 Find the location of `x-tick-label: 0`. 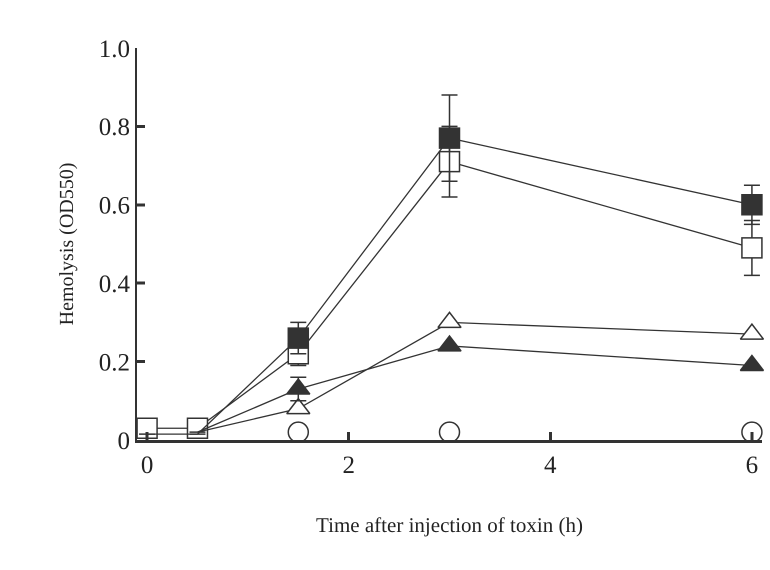

x-tick-label: 0 is located at coordinates (147, 465).